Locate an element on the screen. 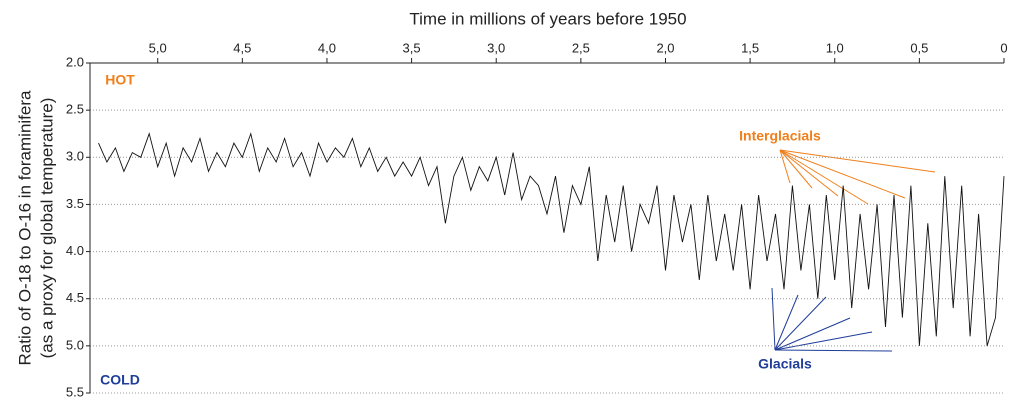 The height and width of the screenshot is (411, 1024). y-tick-label: 4.5 is located at coordinates (75, 297).